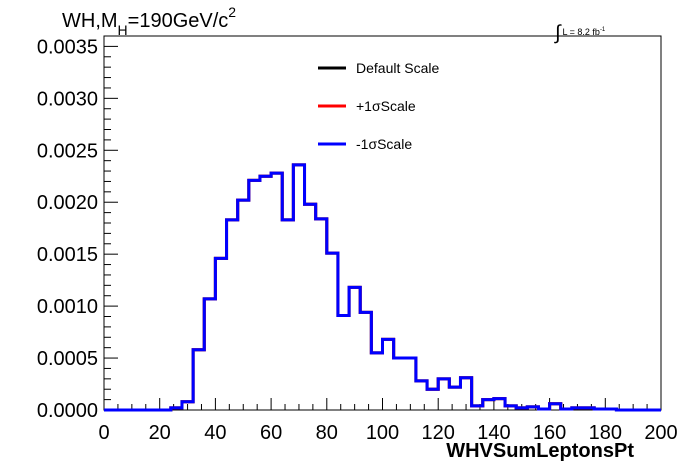 This screenshot has width=696, height=472. I want to click on x-axis: 0 20 40 60 80 100 120 140 160 180 200, so click(388, 421).